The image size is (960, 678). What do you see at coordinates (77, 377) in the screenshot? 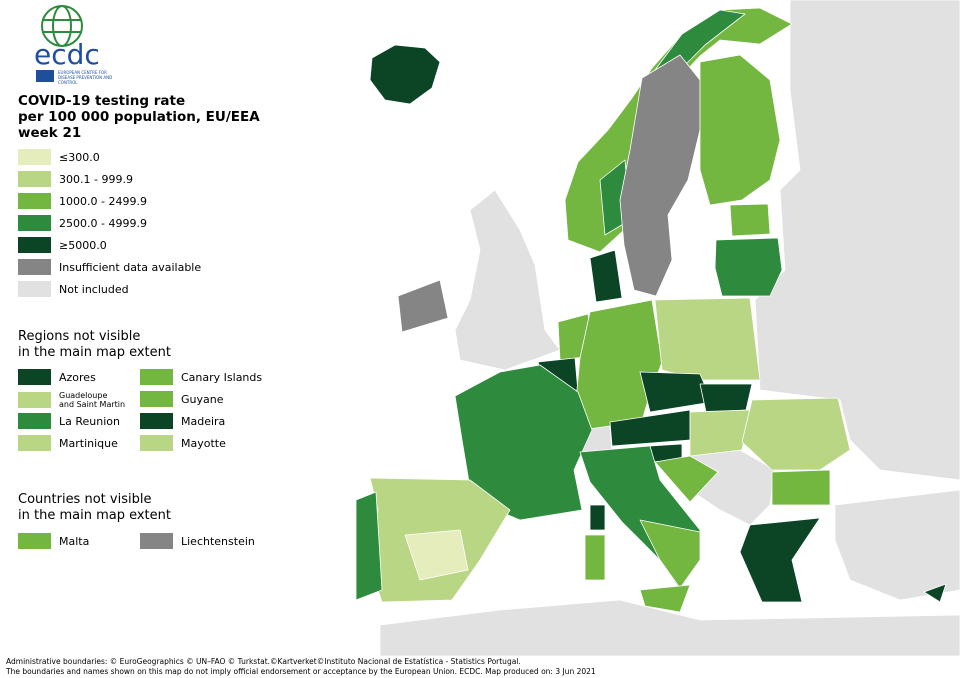
I see `legend-label: Azores` at bounding box center [77, 377].